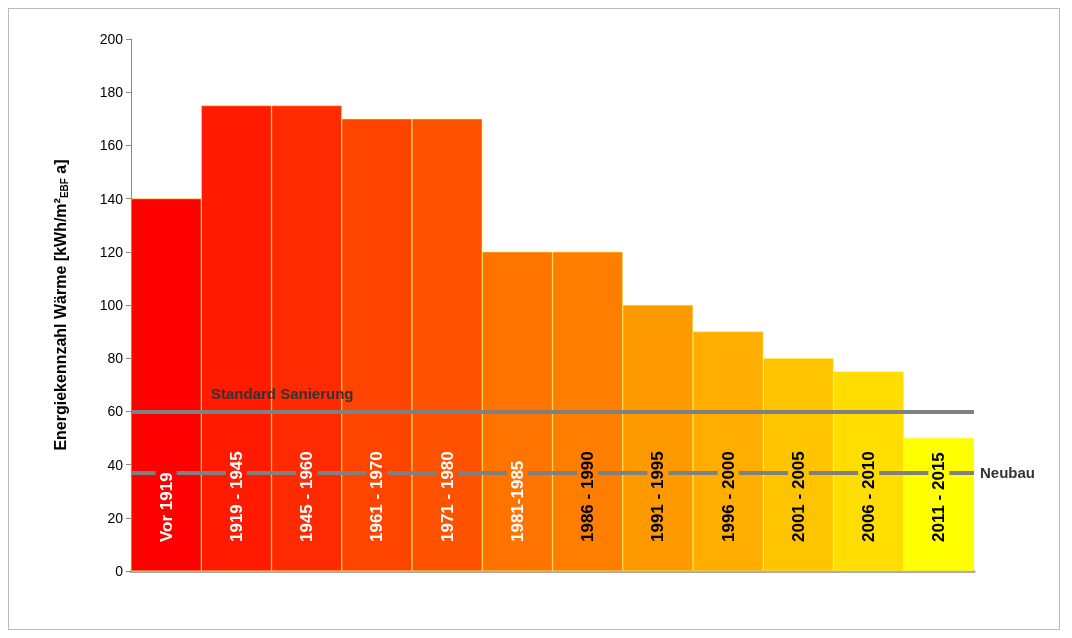  Describe the element at coordinates (60, 305) in the screenshot. I see `y-axis-title: Energiekennzahl Wärme [kWh/m²EBF a]` at that location.